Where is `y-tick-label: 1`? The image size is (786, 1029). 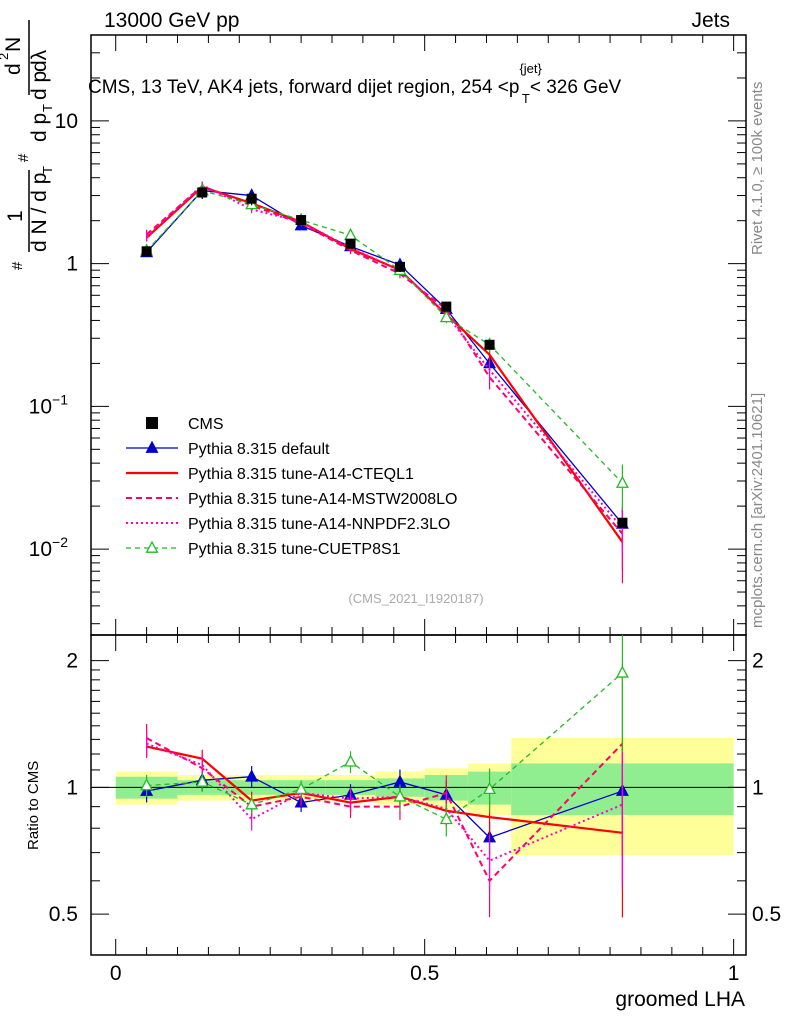
y-tick-label: 1 is located at coordinates (72, 264).